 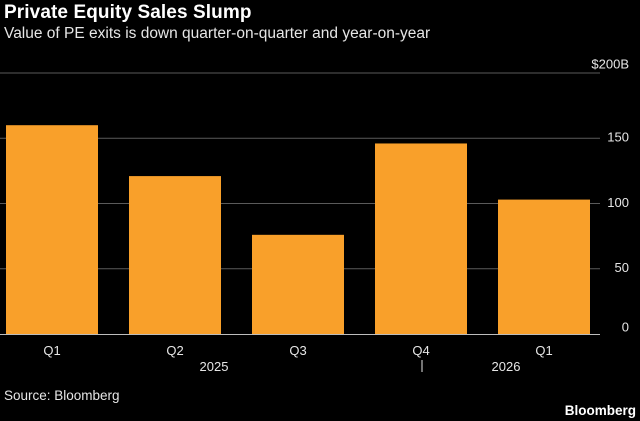 I want to click on x-tick-label: Q4, so click(x=420, y=350).